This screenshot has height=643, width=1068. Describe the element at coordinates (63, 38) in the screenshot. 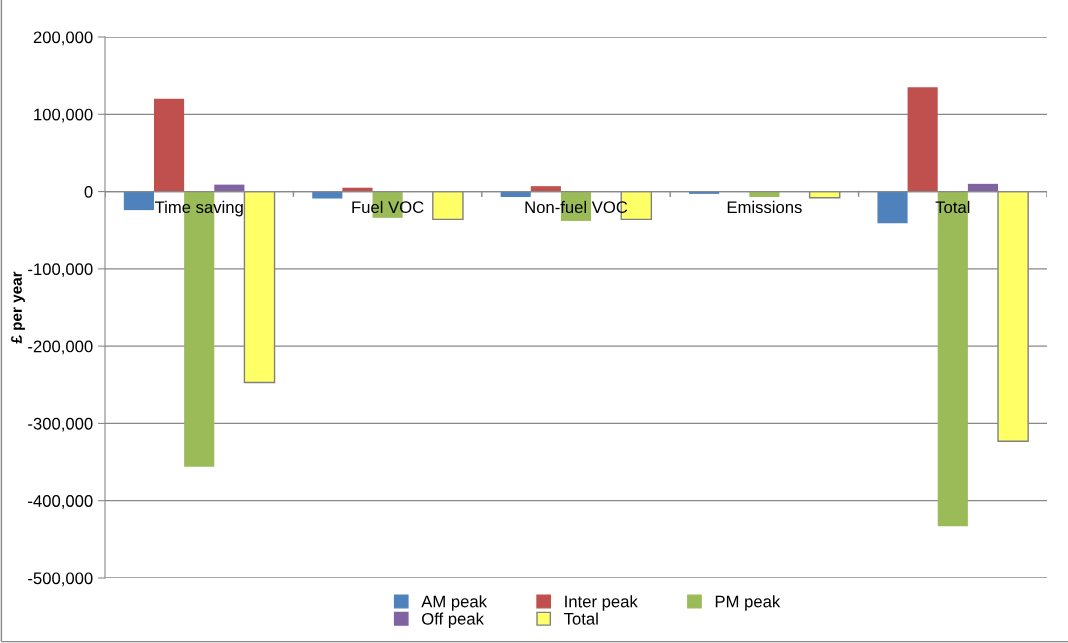

I see `y-tick-label: 200,000` at that location.